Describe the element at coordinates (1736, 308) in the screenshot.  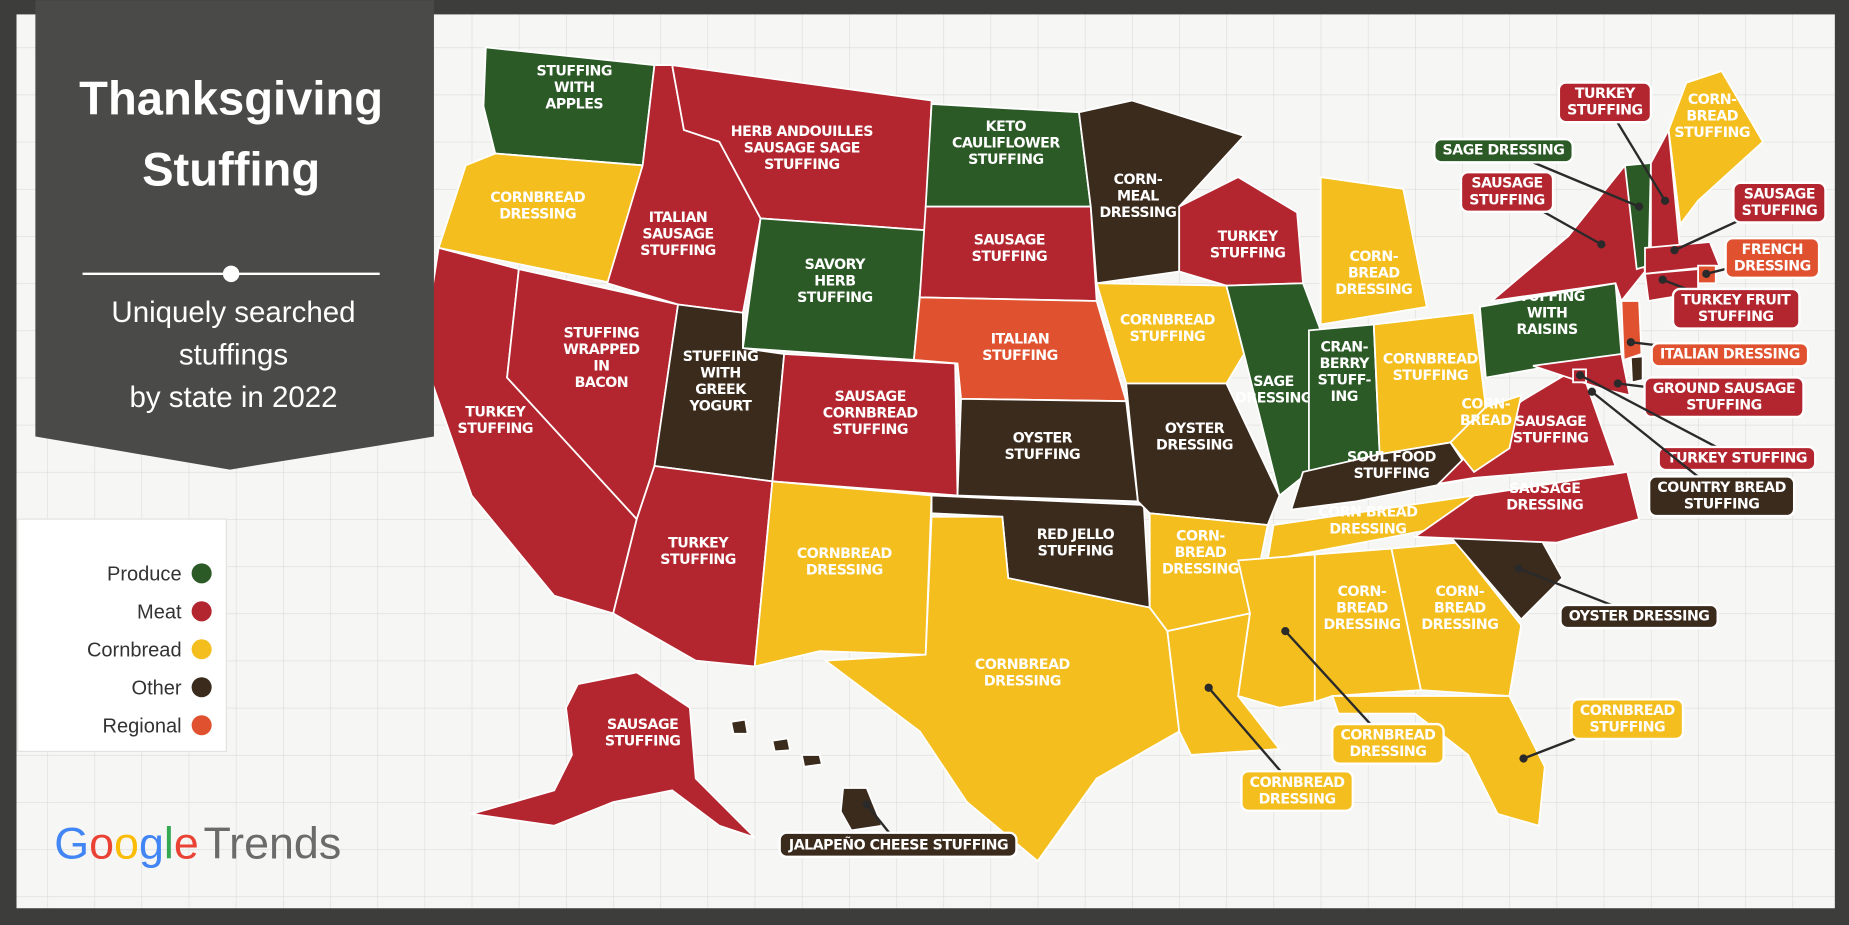
I see `callout-label: TURKEY FRUIT STUFFING` at that location.